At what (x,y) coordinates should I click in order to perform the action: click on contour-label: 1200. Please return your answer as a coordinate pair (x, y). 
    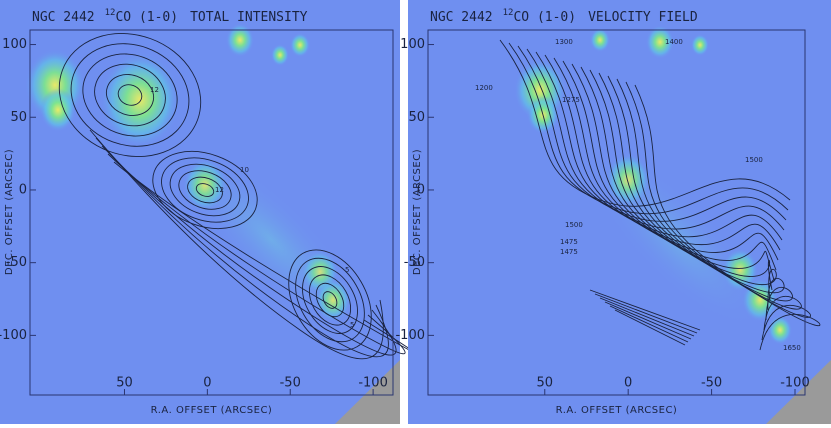
    Looking at the image, I should click on (484, 88).